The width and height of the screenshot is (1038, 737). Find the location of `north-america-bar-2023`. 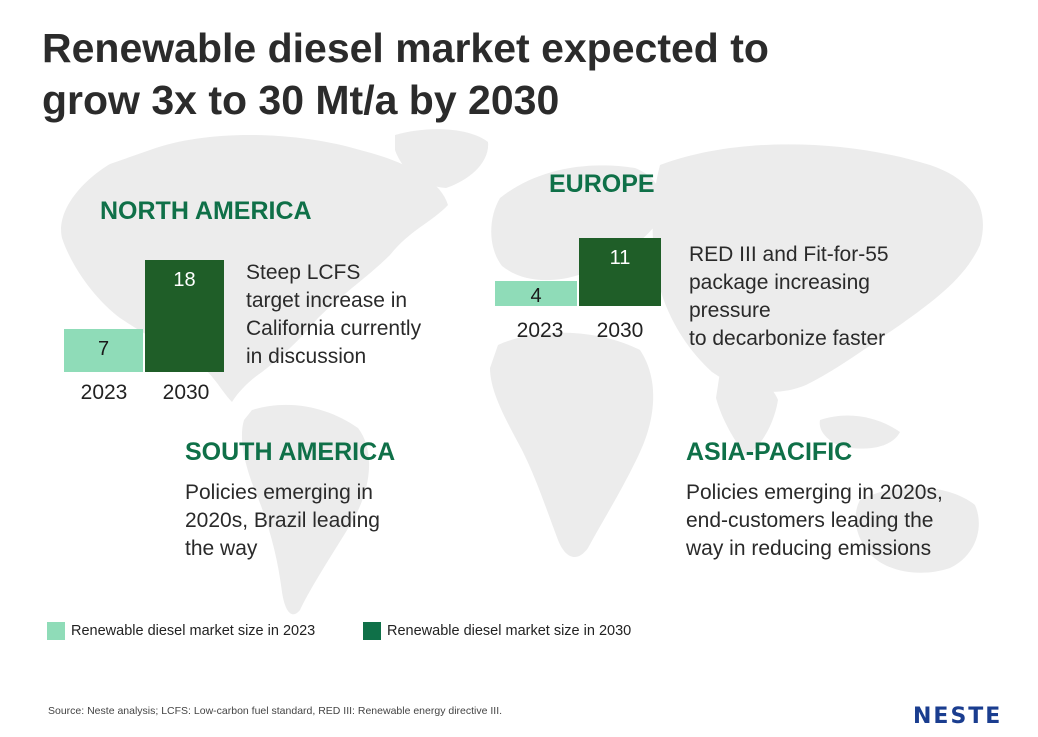

north-america-bar-2023 is located at coordinates (103, 350).